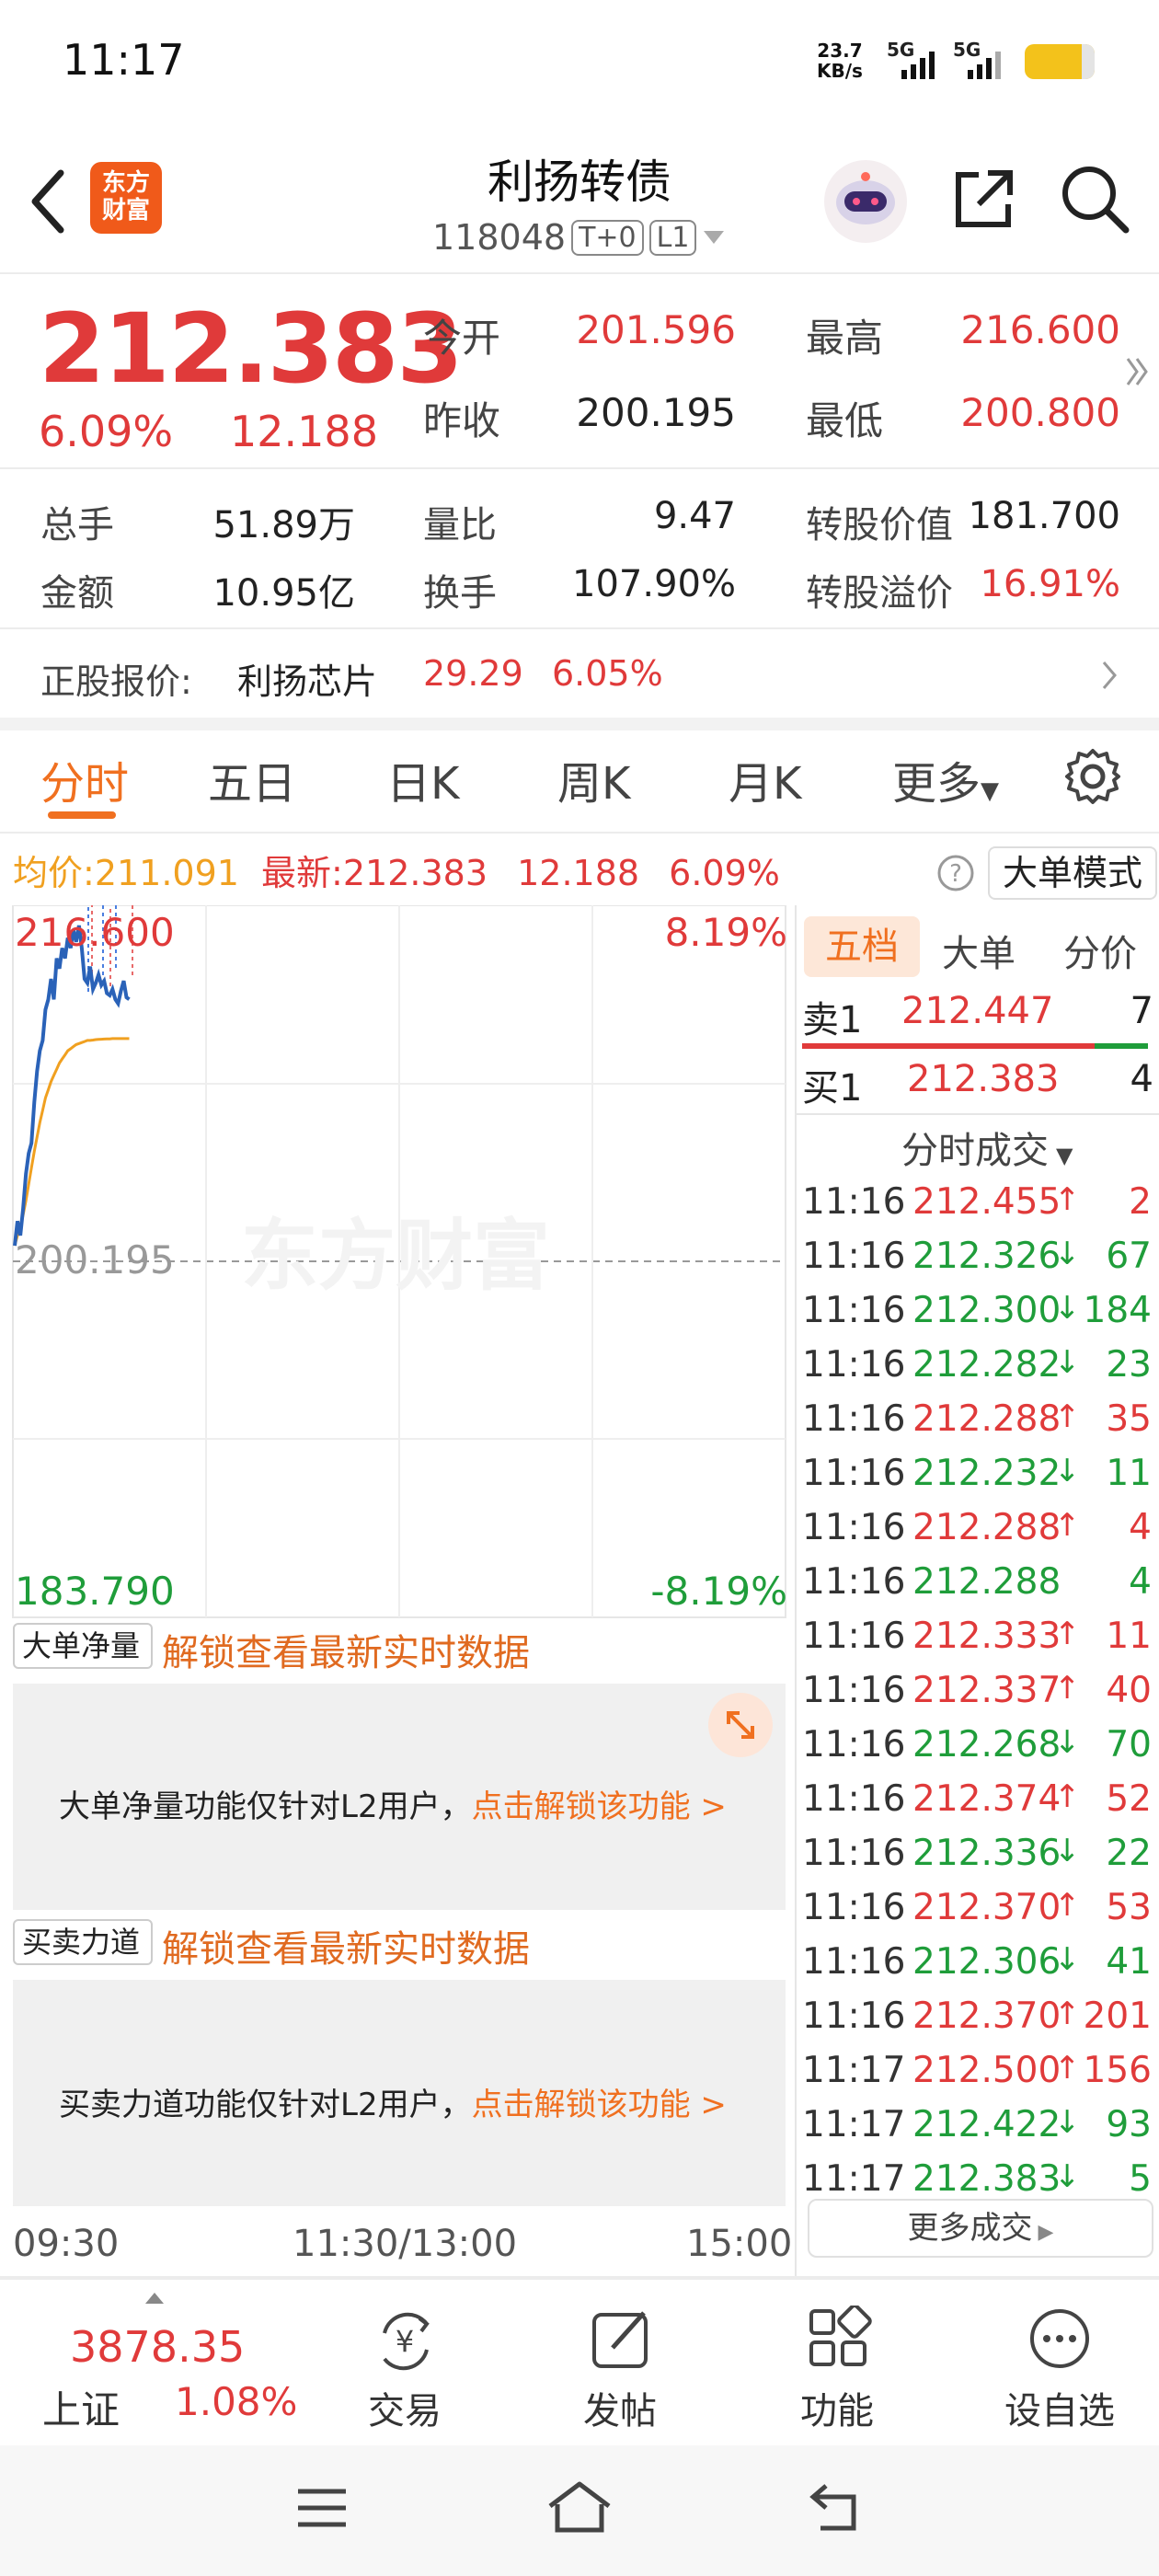 Image resolution: width=1159 pixels, height=2576 pixels. Describe the element at coordinates (423, 784) in the screenshot. I see `tab-daily-k: 日K` at that location.